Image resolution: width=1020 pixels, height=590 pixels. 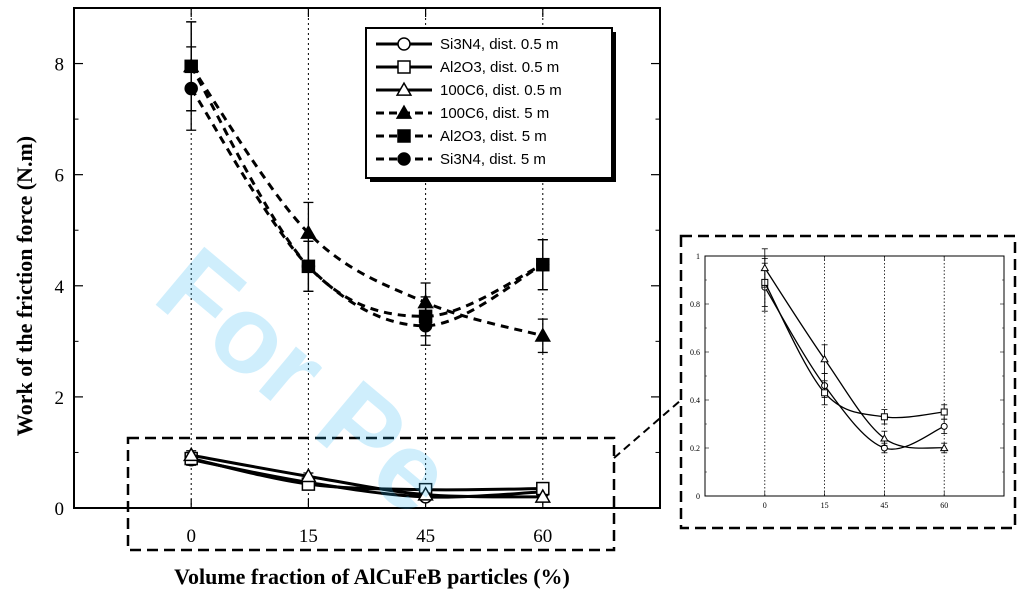 What do you see at coordinates (695, 304) in the screenshot?
I see `y-tick-label: 0.8` at bounding box center [695, 304].